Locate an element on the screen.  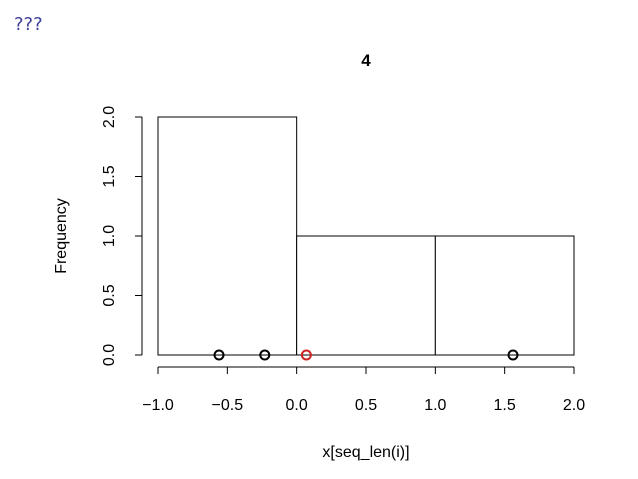
y-tick-label-1: 0.0 is located at coordinates (109, 355).